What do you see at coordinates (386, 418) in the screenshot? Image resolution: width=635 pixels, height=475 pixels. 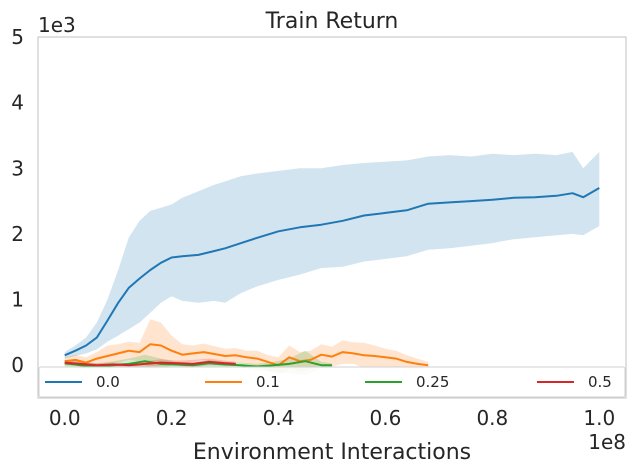 I see `x-tick-label: 0.6` at bounding box center [386, 418].